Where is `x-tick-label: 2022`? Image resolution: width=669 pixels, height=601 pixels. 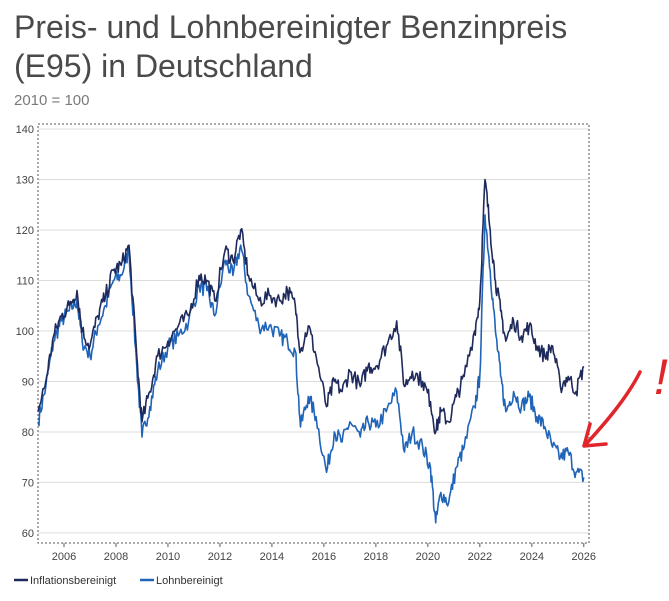
x-tick-label: 2022 is located at coordinates (480, 557).